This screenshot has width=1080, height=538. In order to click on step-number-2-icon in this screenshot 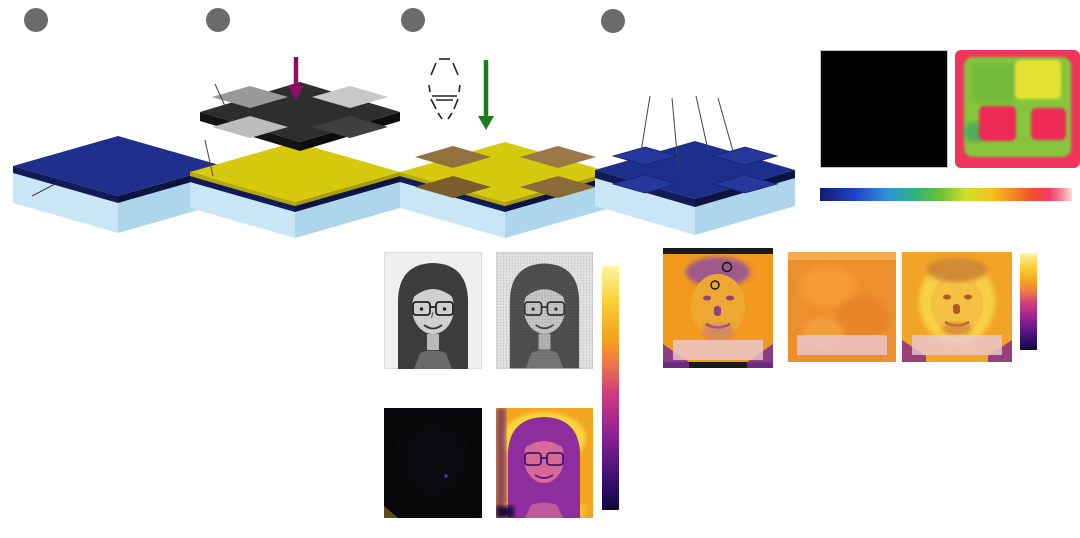, I will do `click(218, 20)`.